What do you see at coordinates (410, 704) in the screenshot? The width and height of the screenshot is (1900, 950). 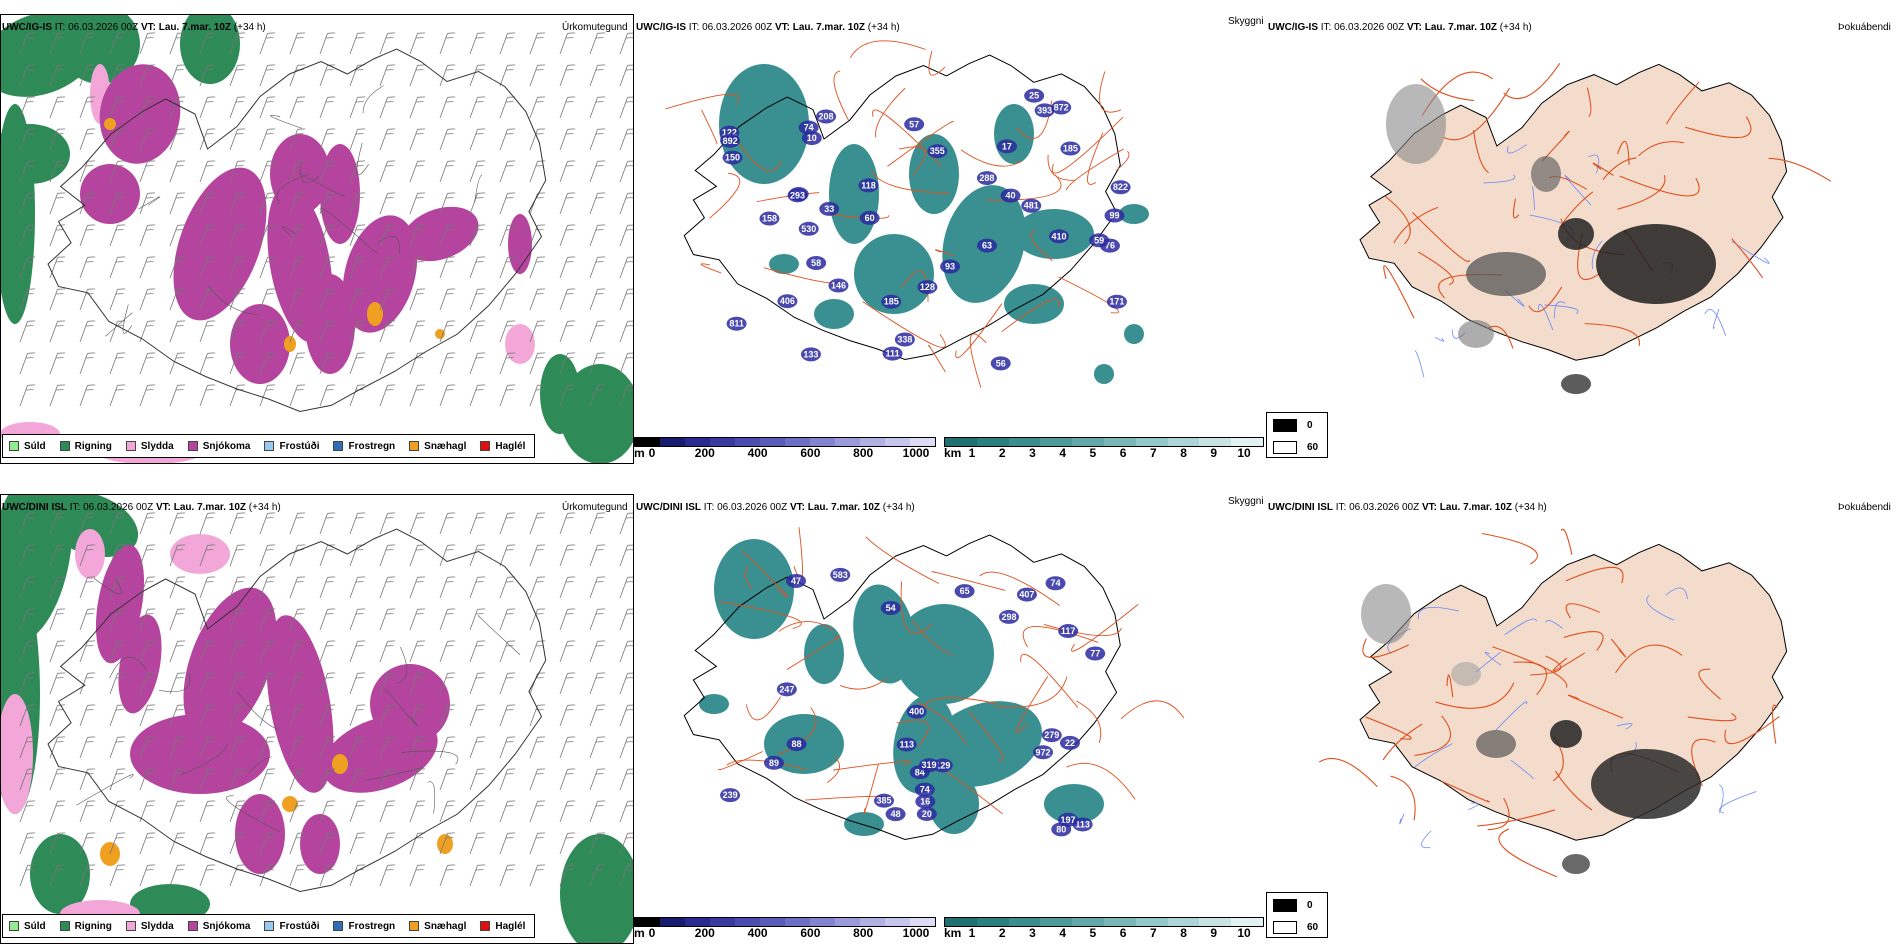 I see `snow-area` at bounding box center [410, 704].